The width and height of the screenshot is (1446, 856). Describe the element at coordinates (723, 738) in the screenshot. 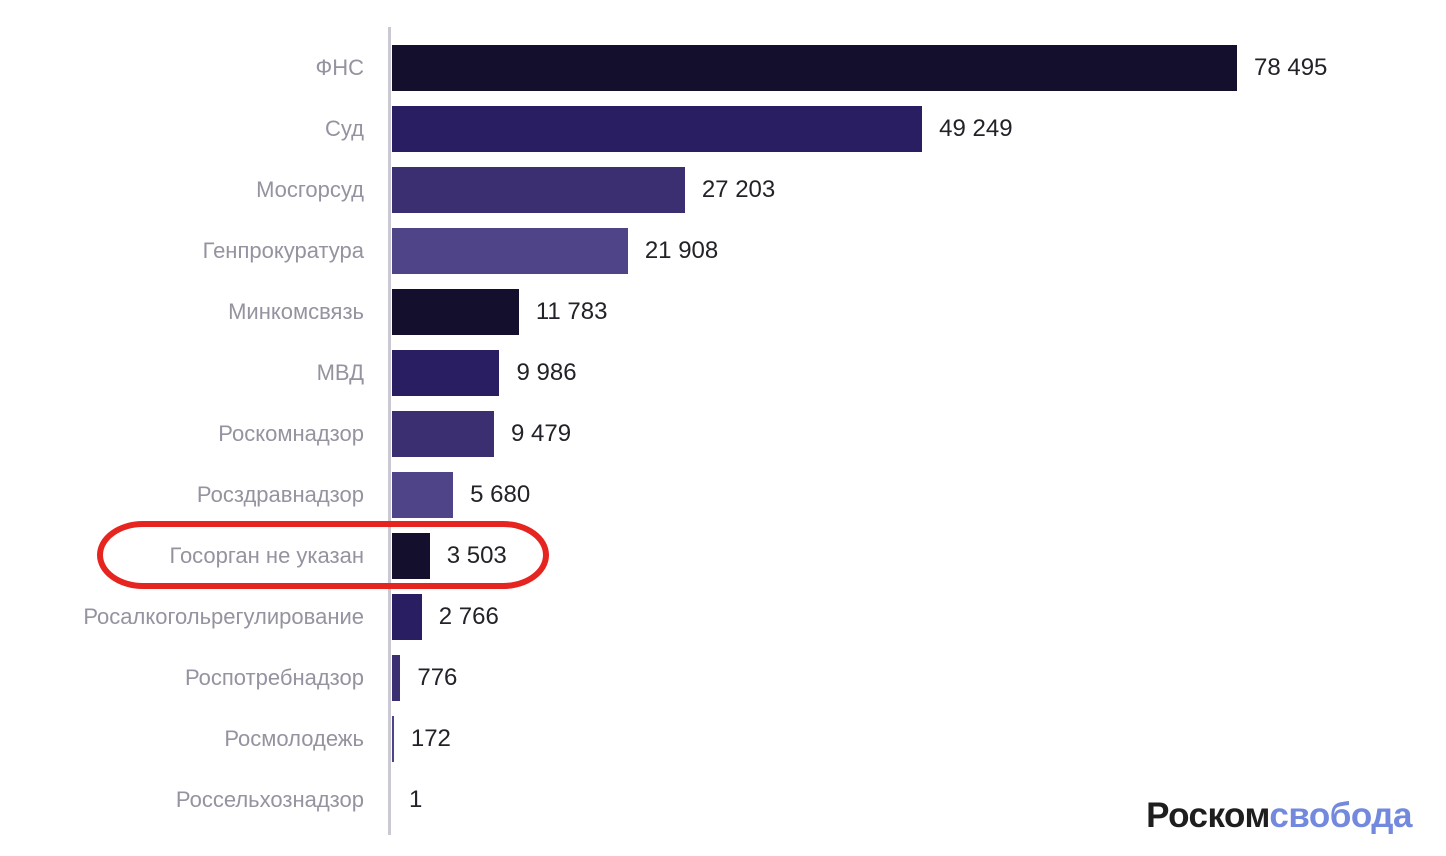

I see `chart-row: Росмолодежь 172` at that location.